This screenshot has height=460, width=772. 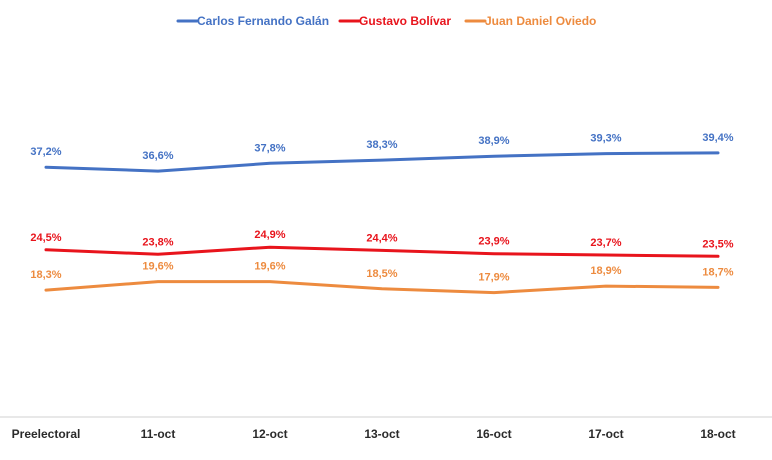 What do you see at coordinates (45, 152) in the screenshot?
I see `data-label-carlos-fernando-galan-0: 37,2%` at bounding box center [45, 152].